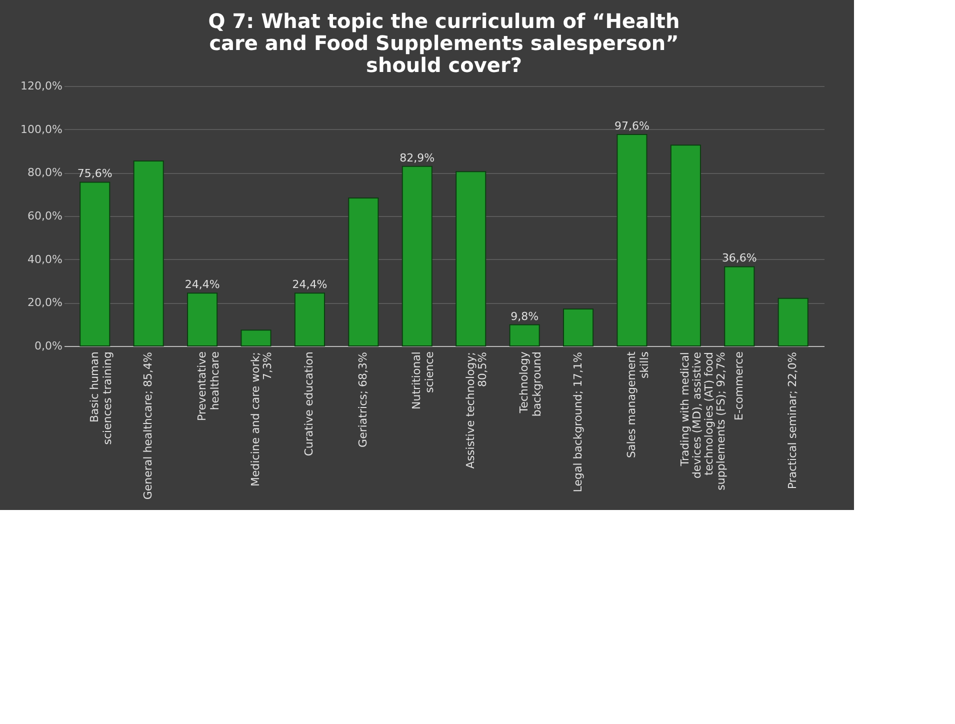 The height and width of the screenshot is (724, 955). What do you see at coordinates (444, 43) in the screenshot?
I see `text: care and Food Supplements salesperson”` at bounding box center [444, 43].